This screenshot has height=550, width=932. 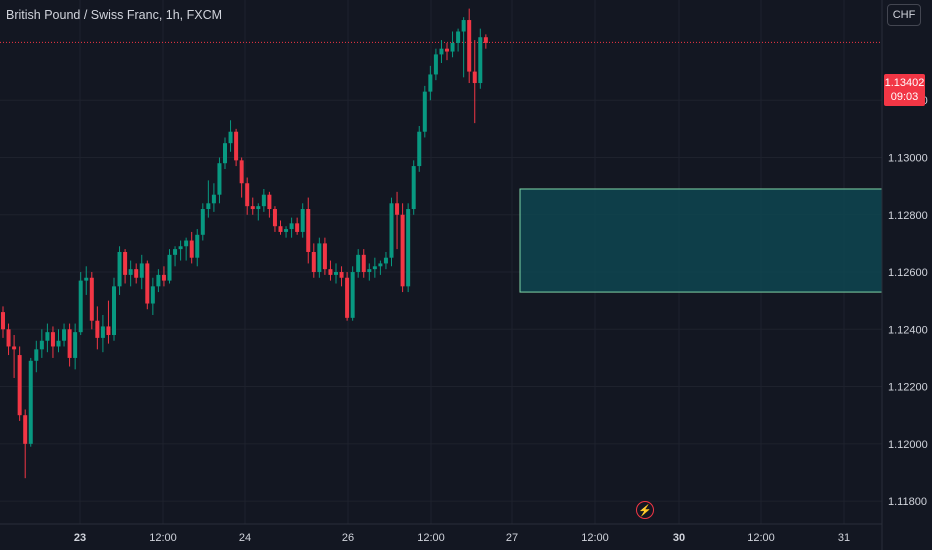 I want to click on last-price-tag: 1.13402 09:03, so click(x=904, y=90).